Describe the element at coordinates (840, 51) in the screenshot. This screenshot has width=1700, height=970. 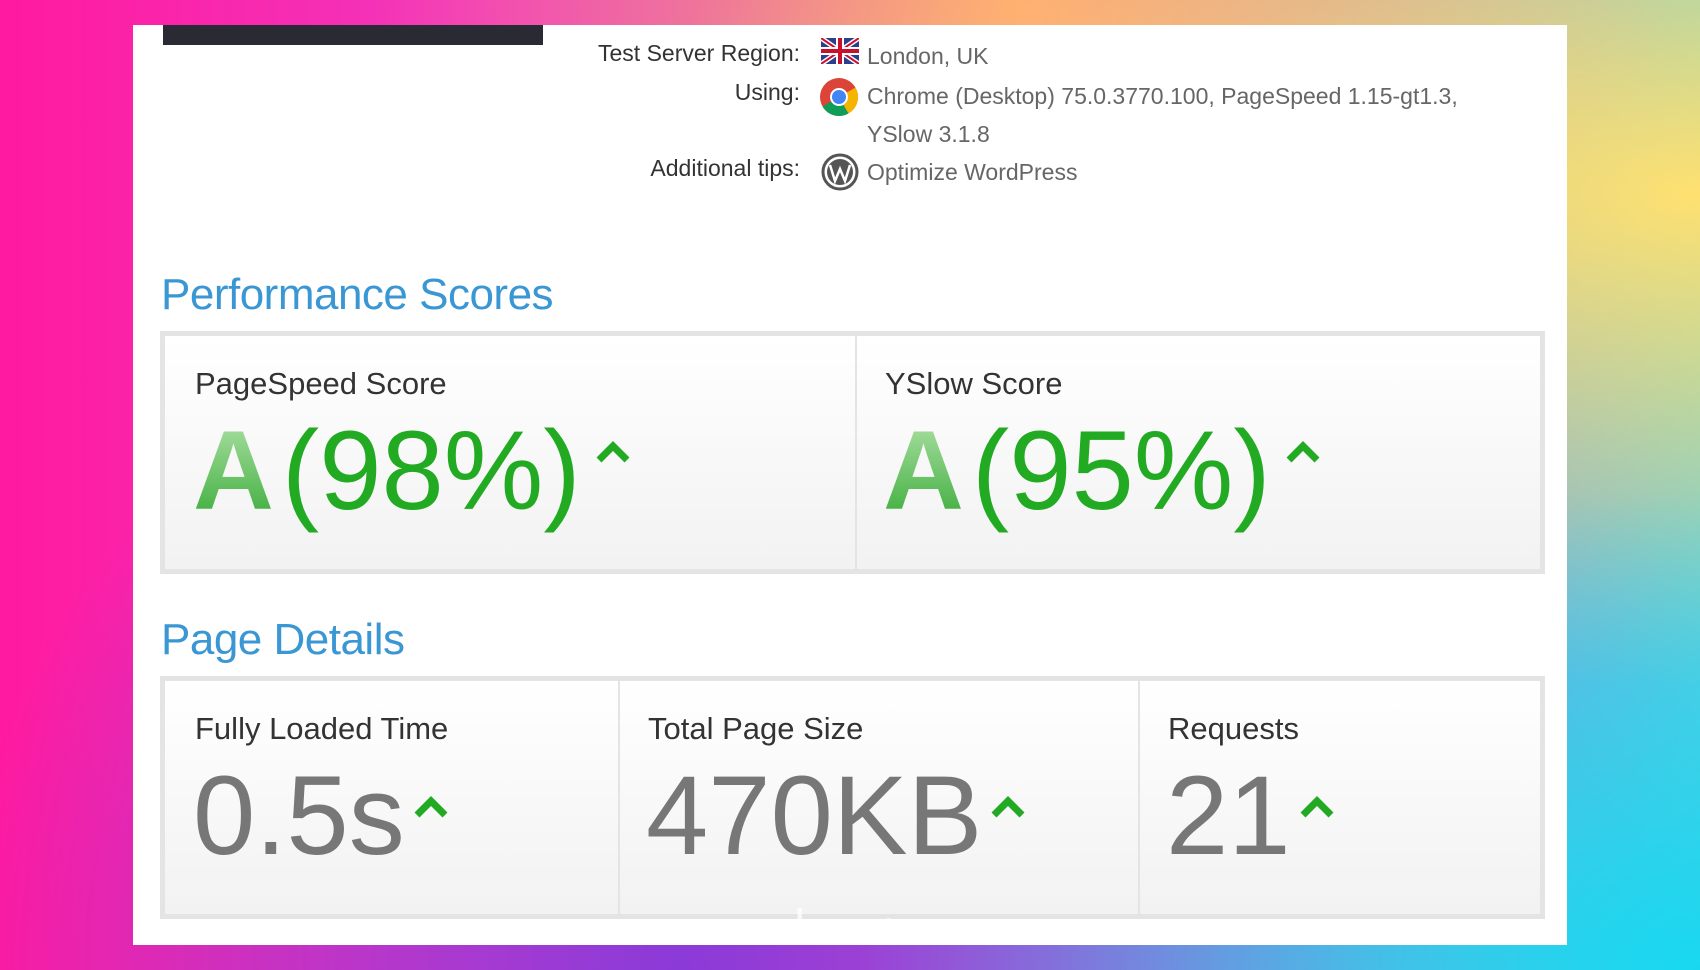
I see `uk-flag` at that location.